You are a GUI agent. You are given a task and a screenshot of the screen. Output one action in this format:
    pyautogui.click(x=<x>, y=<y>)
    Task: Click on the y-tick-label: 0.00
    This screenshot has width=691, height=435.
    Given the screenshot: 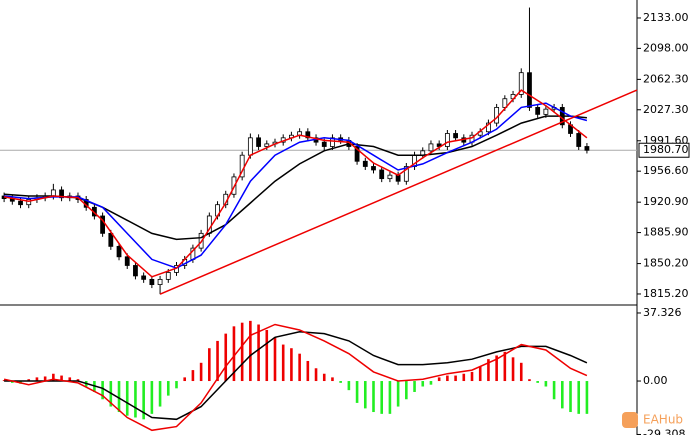 What is the action you would take?
    pyautogui.click(x=655, y=380)
    